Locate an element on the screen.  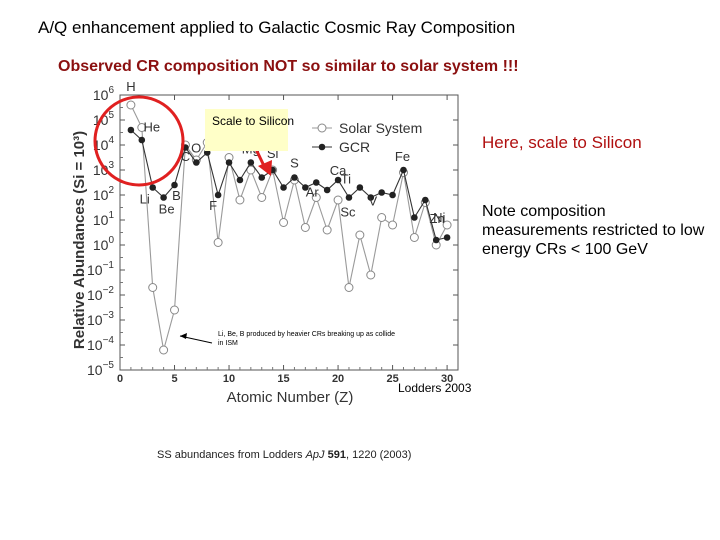
chart-legend: Solar System GCR is located at coordinates (367, 137).